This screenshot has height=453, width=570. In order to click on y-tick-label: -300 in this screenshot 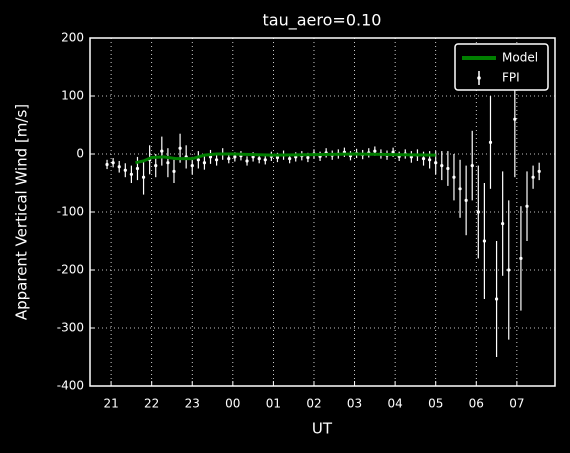, I will do `click(70, 328)`.